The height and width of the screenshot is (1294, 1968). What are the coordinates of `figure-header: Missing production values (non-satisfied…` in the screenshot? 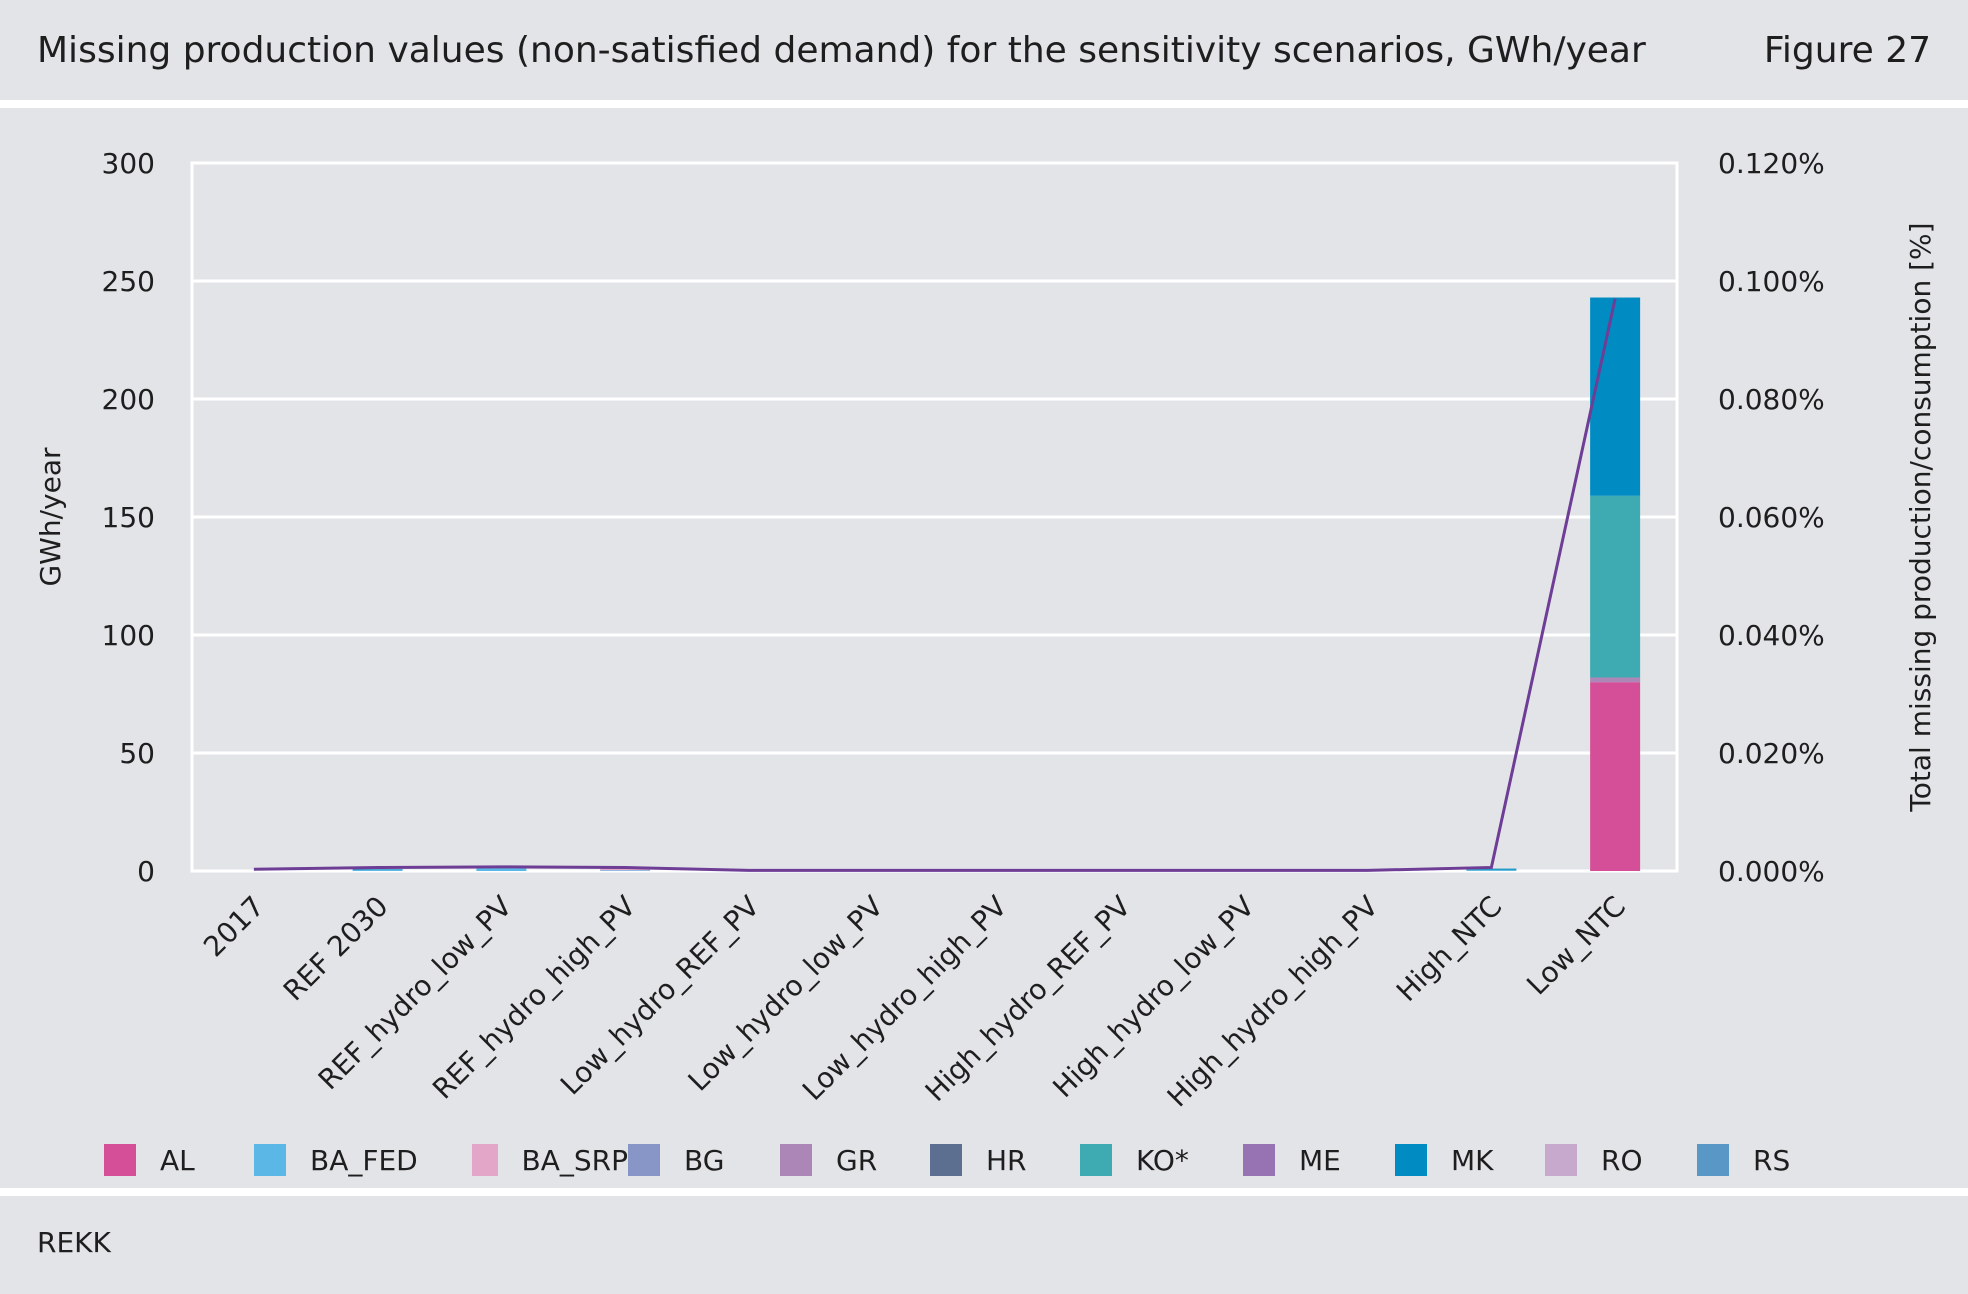 It's located at (984, 50).